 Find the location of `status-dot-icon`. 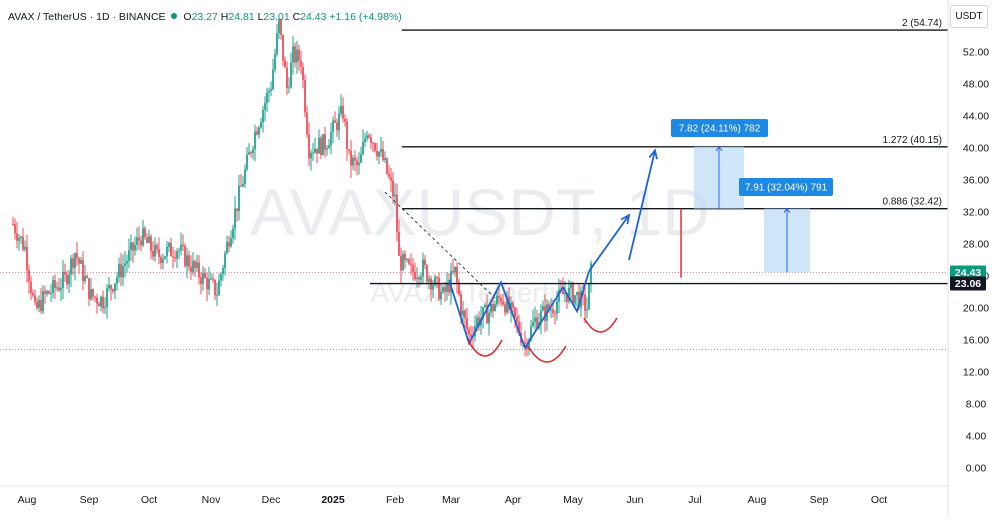

status-dot-icon is located at coordinates (174, 16).